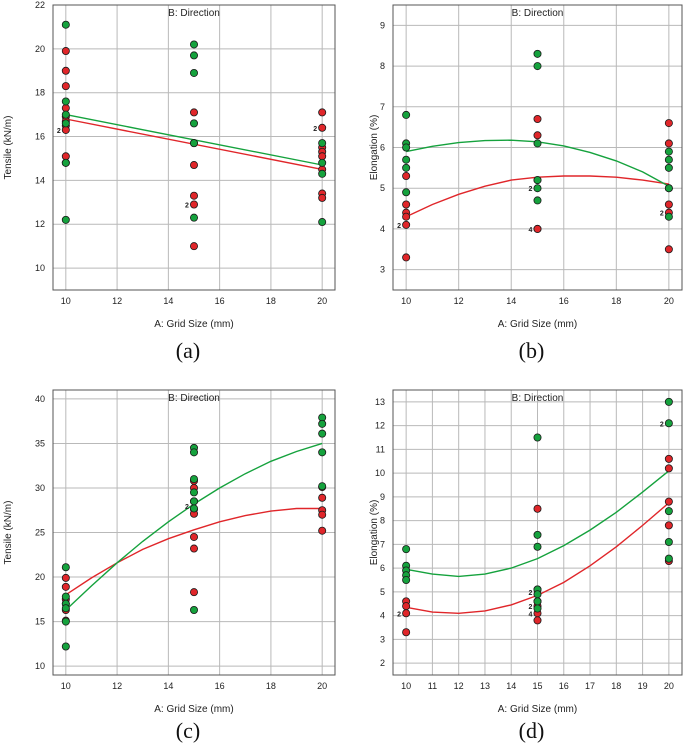 The image size is (685, 746). What do you see at coordinates (382, 639) in the screenshot?
I see `y-tick-label: 3` at bounding box center [382, 639].